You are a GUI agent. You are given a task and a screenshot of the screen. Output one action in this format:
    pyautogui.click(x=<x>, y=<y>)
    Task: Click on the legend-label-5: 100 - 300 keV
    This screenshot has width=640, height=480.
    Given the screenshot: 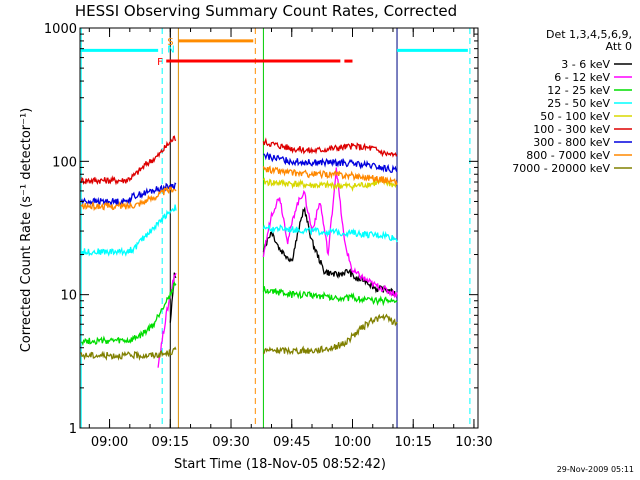 What is the action you would take?
    pyautogui.click(x=571, y=129)
    